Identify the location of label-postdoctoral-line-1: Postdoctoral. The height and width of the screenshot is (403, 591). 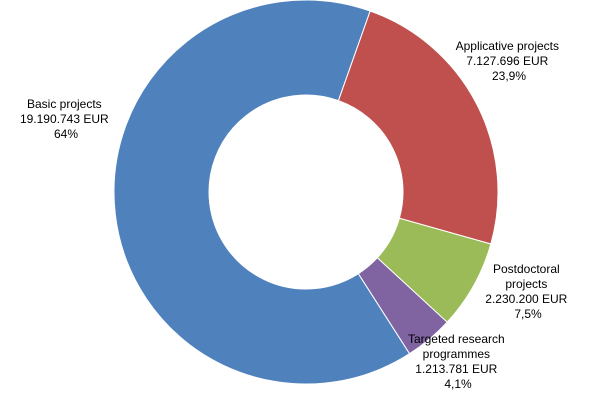
(526, 269).